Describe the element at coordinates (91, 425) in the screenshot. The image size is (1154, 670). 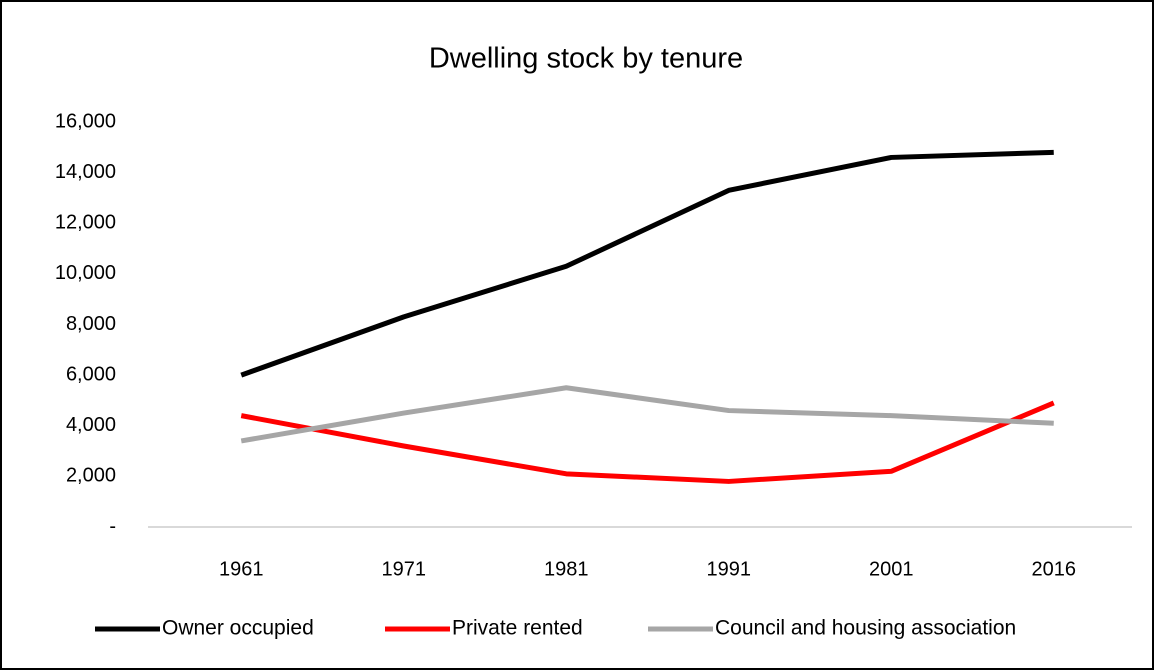
I see `y-tick-label: 4,000` at that location.